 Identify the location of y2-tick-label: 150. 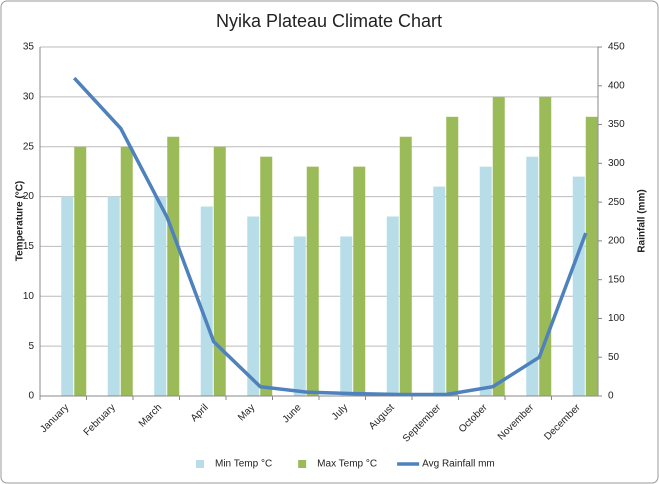
(616, 279).